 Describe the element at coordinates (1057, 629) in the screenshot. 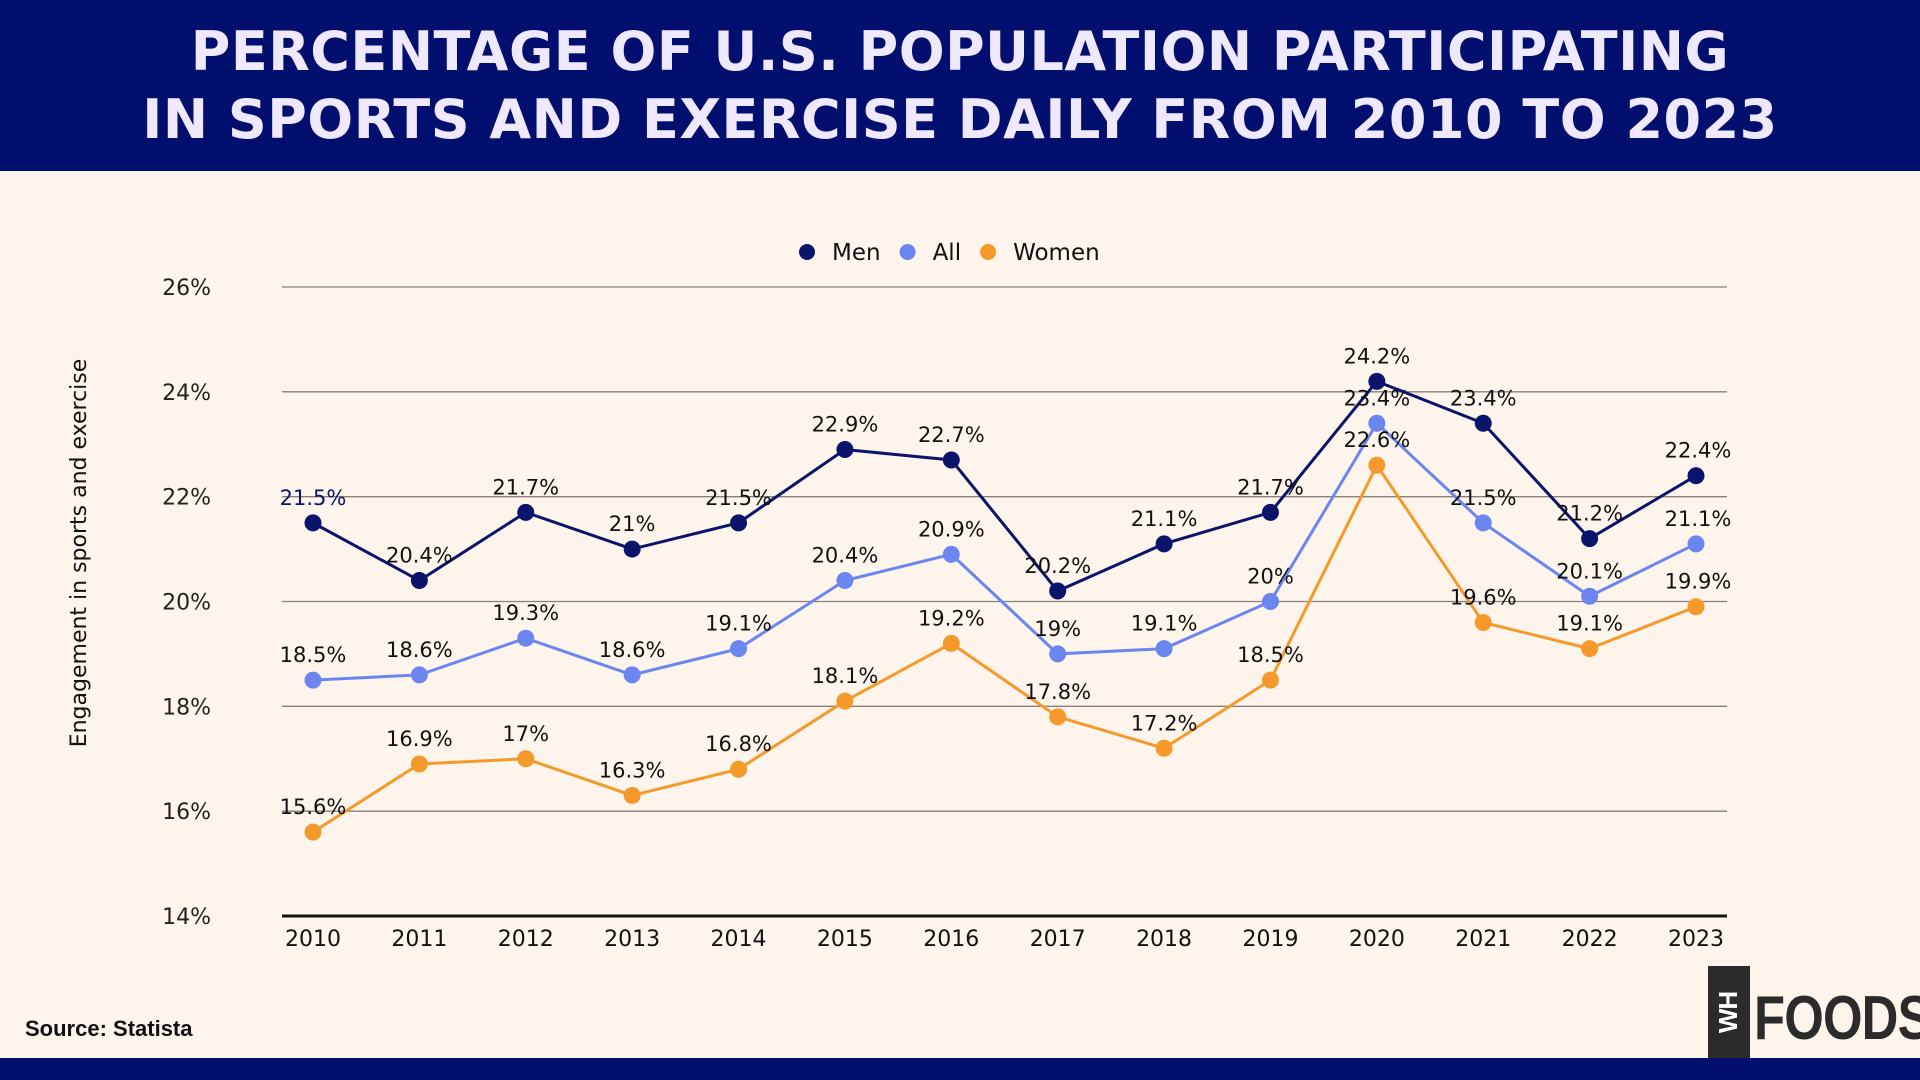

I see `data-label-all: 19%` at that location.